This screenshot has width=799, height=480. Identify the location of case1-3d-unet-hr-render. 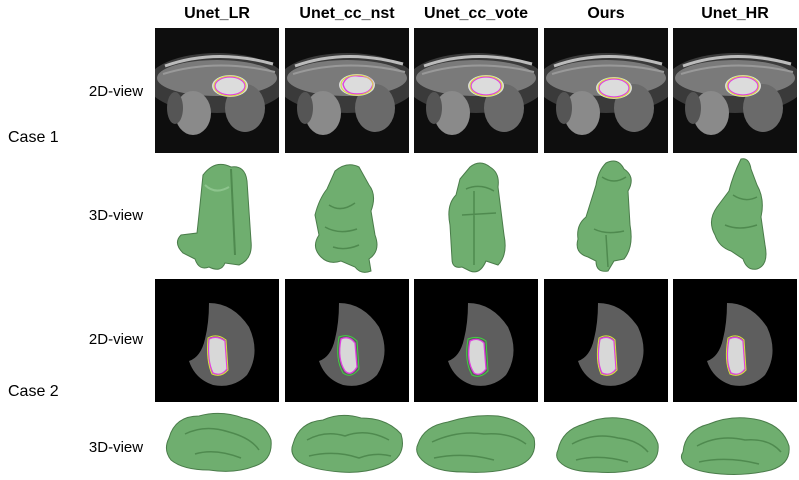
(735, 216).